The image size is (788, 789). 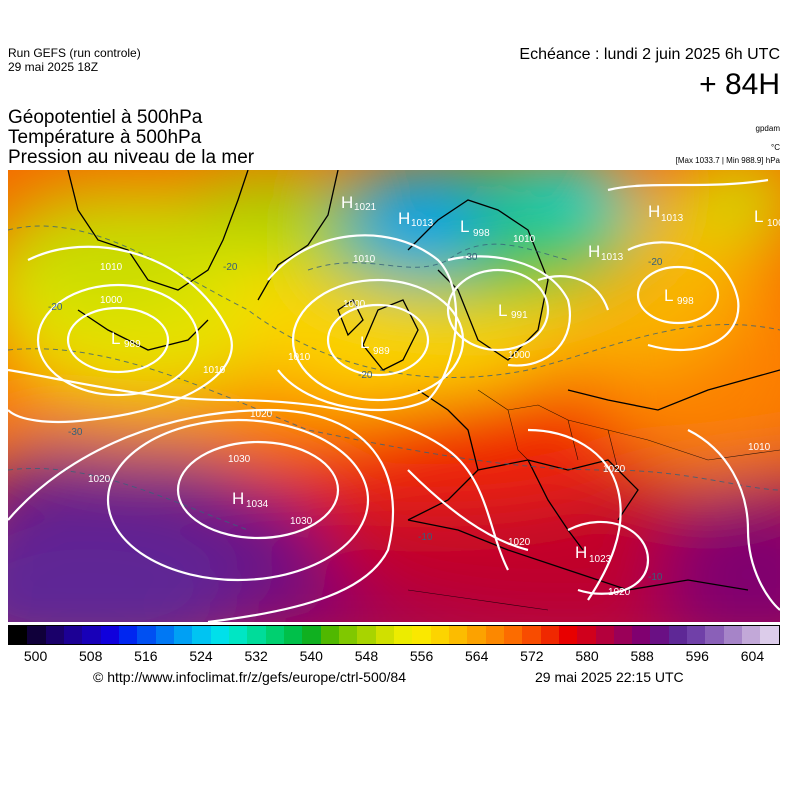 What do you see at coordinates (587, 656) in the screenshot?
I see `color-scale-tick: 580` at bounding box center [587, 656].